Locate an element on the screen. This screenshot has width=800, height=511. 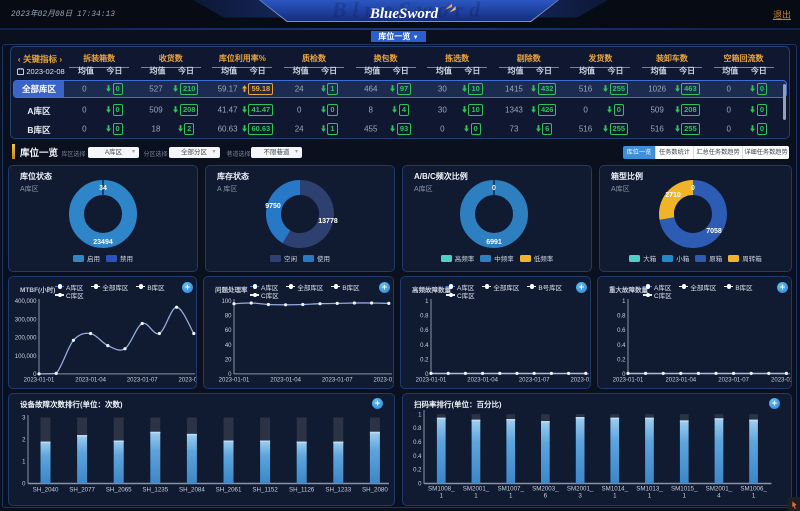
svg-text: 20 is located at coordinates (228, 361).